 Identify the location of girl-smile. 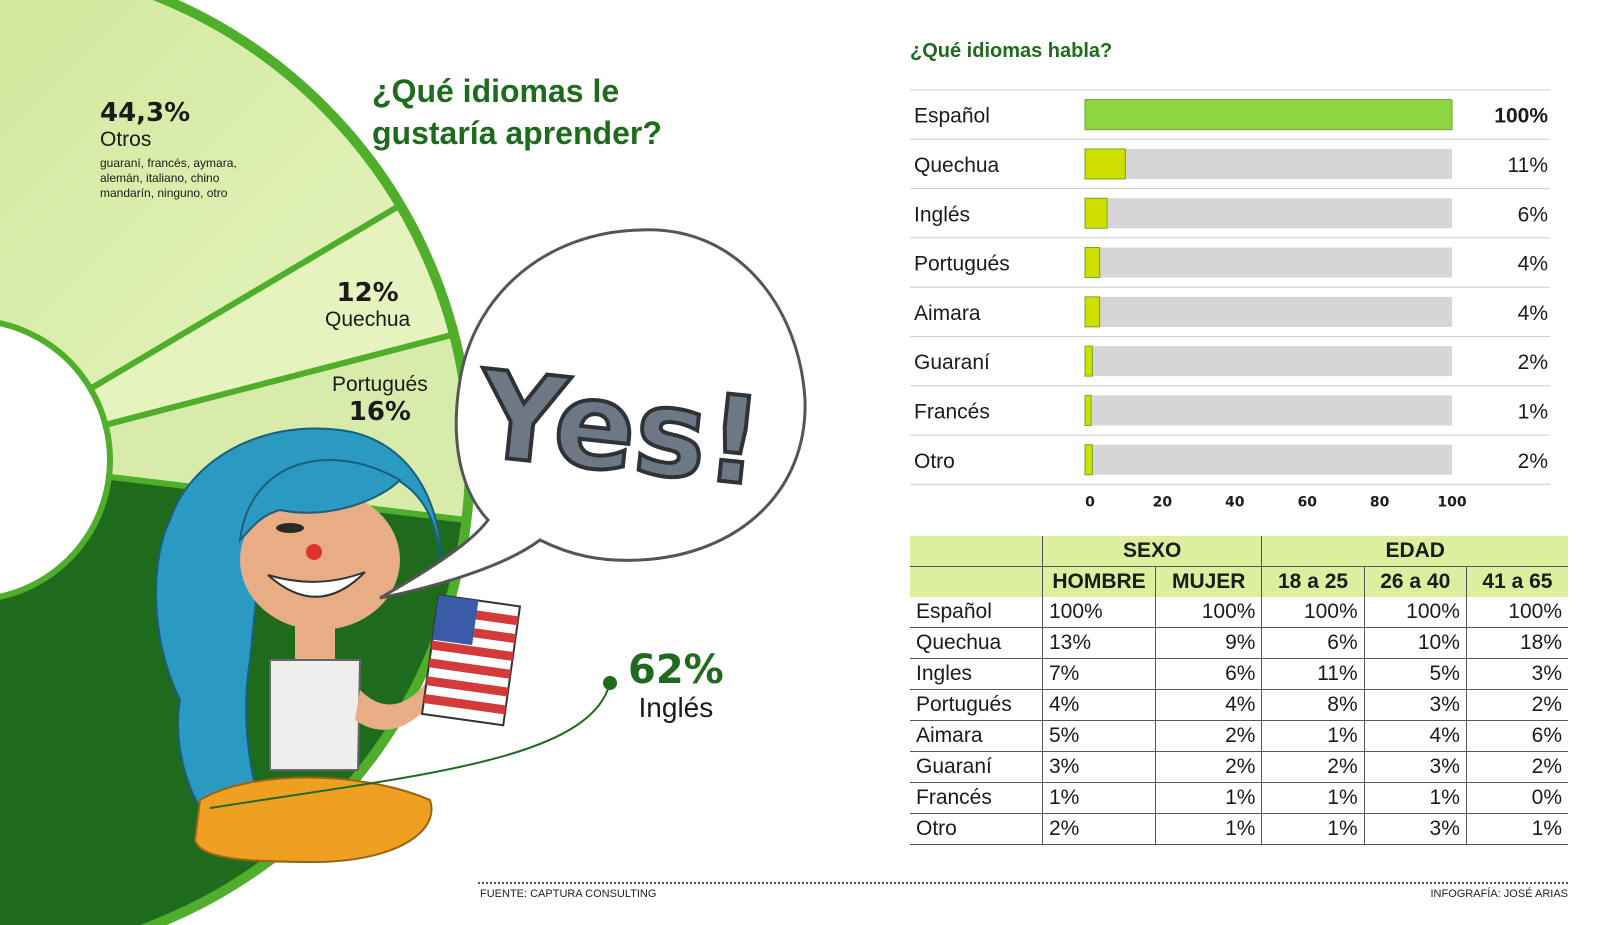
(316, 584).